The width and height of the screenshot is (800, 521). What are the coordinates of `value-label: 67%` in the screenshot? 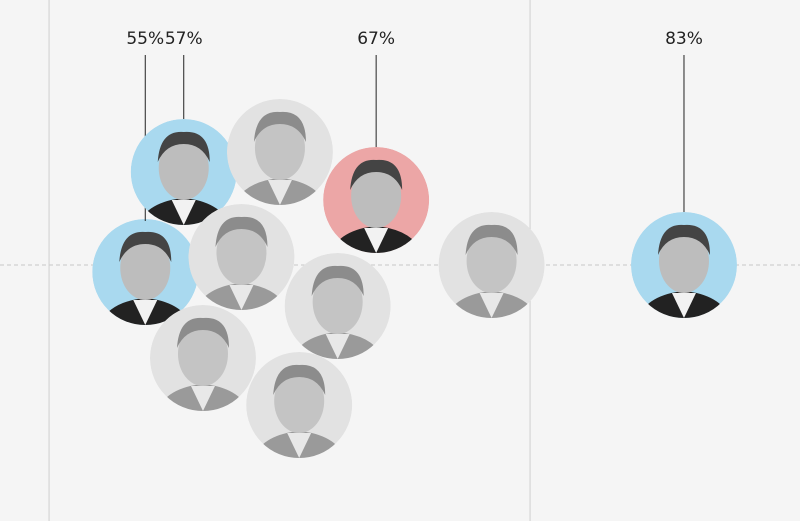 It's located at (376, 39).